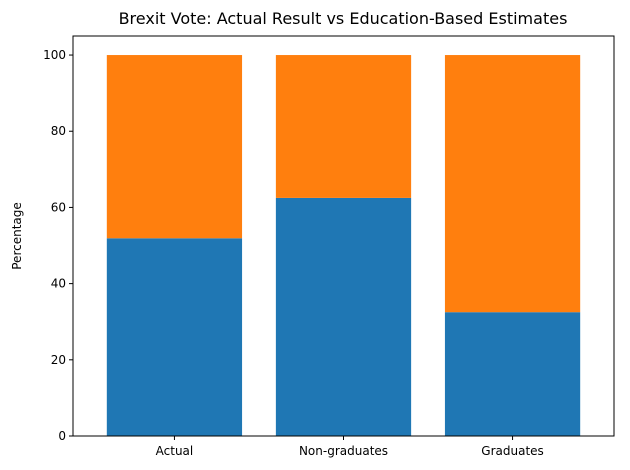 The image size is (630, 470). Describe the element at coordinates (175, 451) in the screenshot. I see `x-tick-label: Actual` at that location.